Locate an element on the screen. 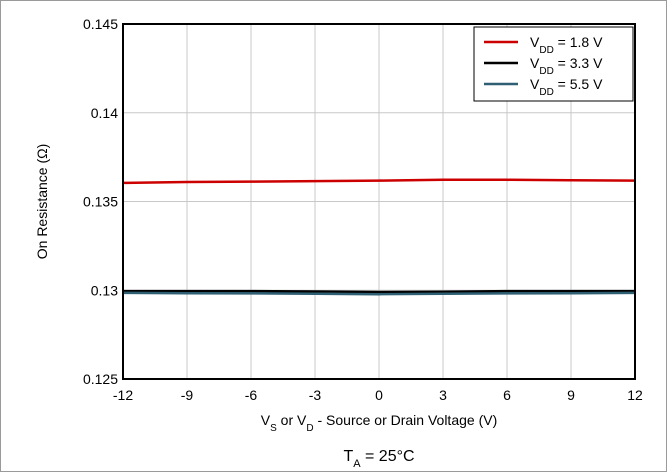 Image resolution: width=667 pixels, height=472 pixels. x-tick-label: 12 is located at coordinates (635, 395).